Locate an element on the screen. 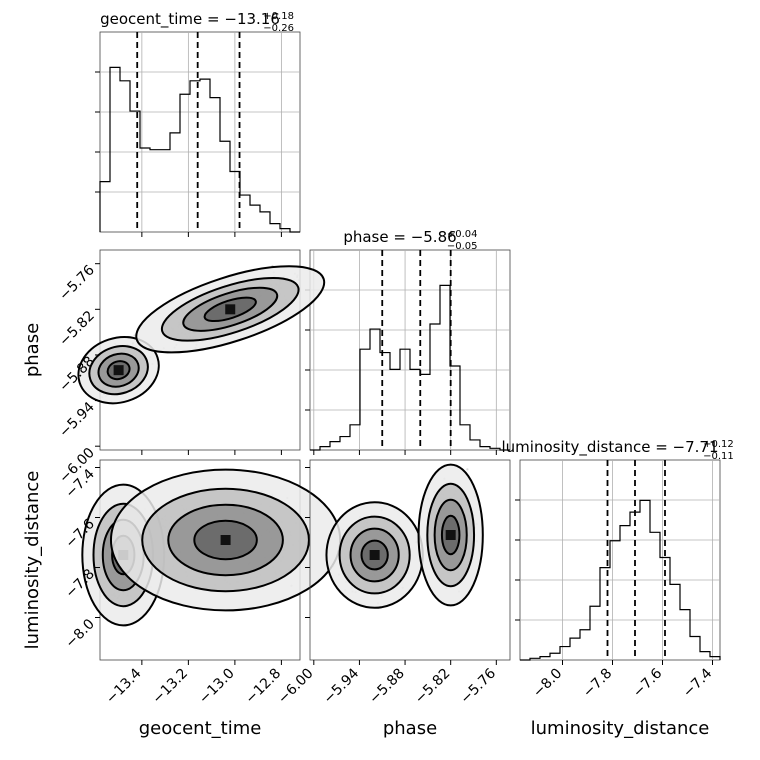  y-axis-label-phase: phase is located at coordinates (32, 350).